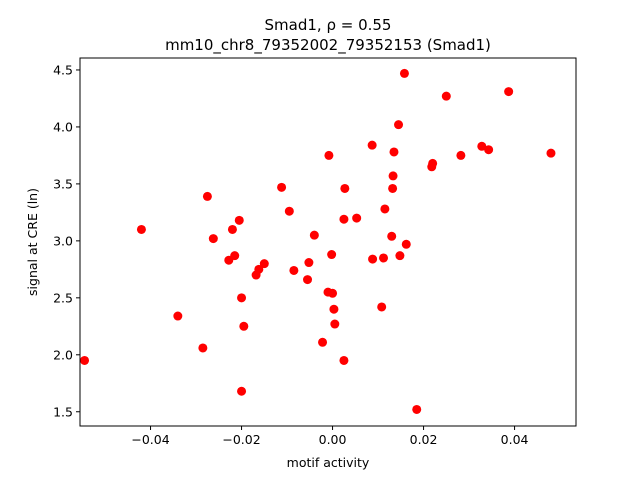 The image size is (640, 480). Describe the element at coordinates (150, 439) in the screenshot. I see `x-tick-label-0: −0.04` at that location.